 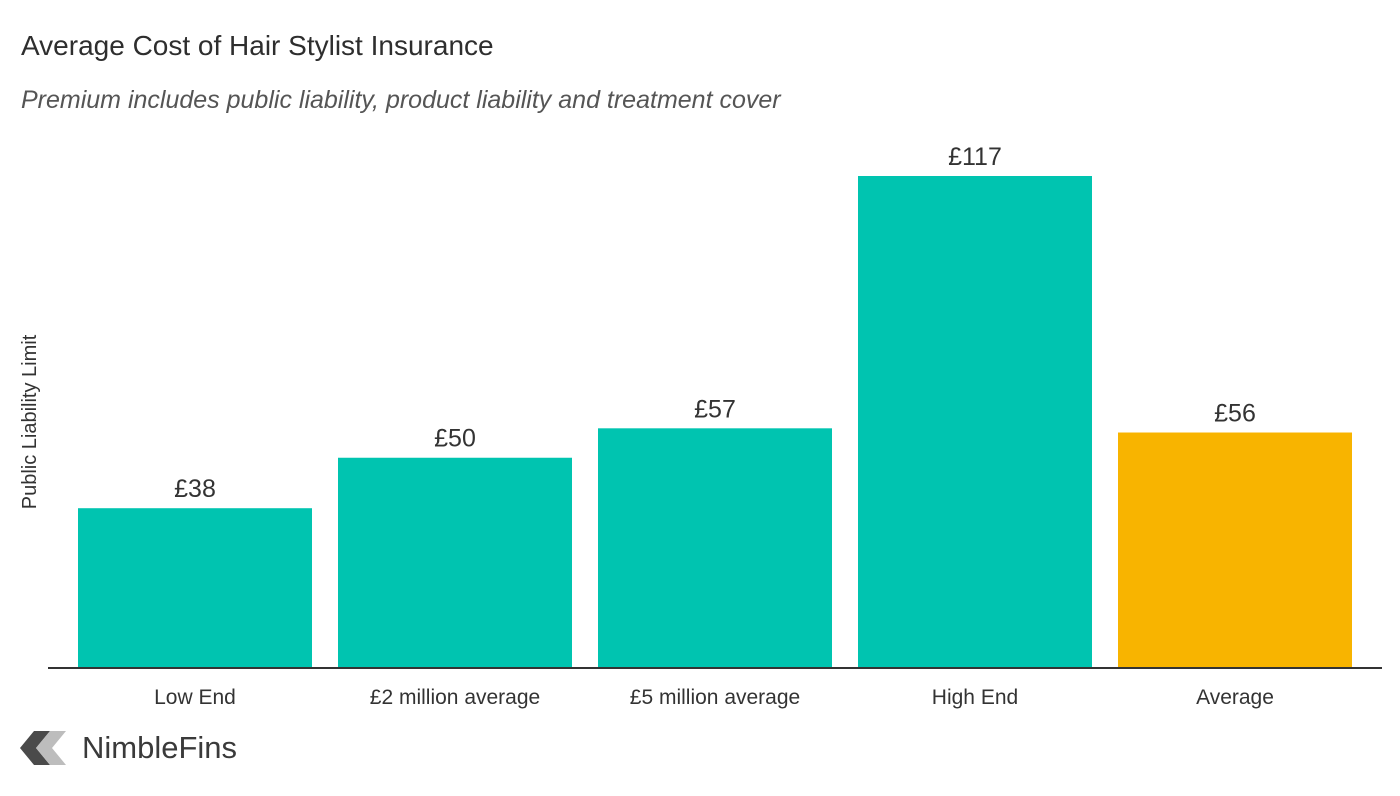 I want to click on bar-value-label: £117, so click(x=975, y=157).